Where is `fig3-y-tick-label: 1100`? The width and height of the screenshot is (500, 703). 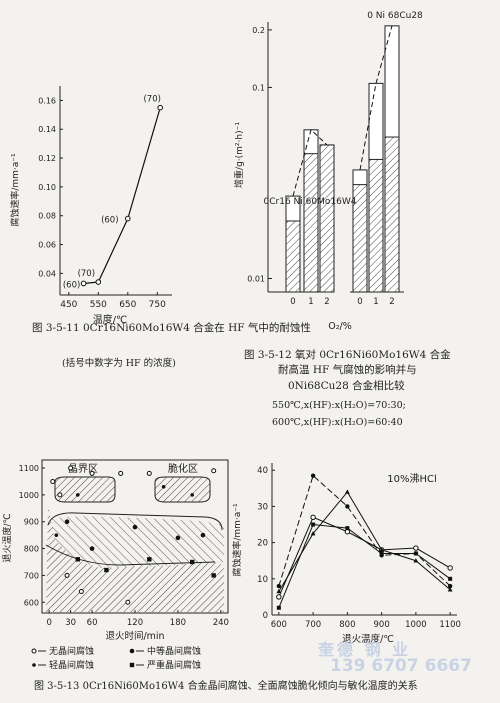
fig3-y-tick-label: 1100 is located at coordinates (29, 468).